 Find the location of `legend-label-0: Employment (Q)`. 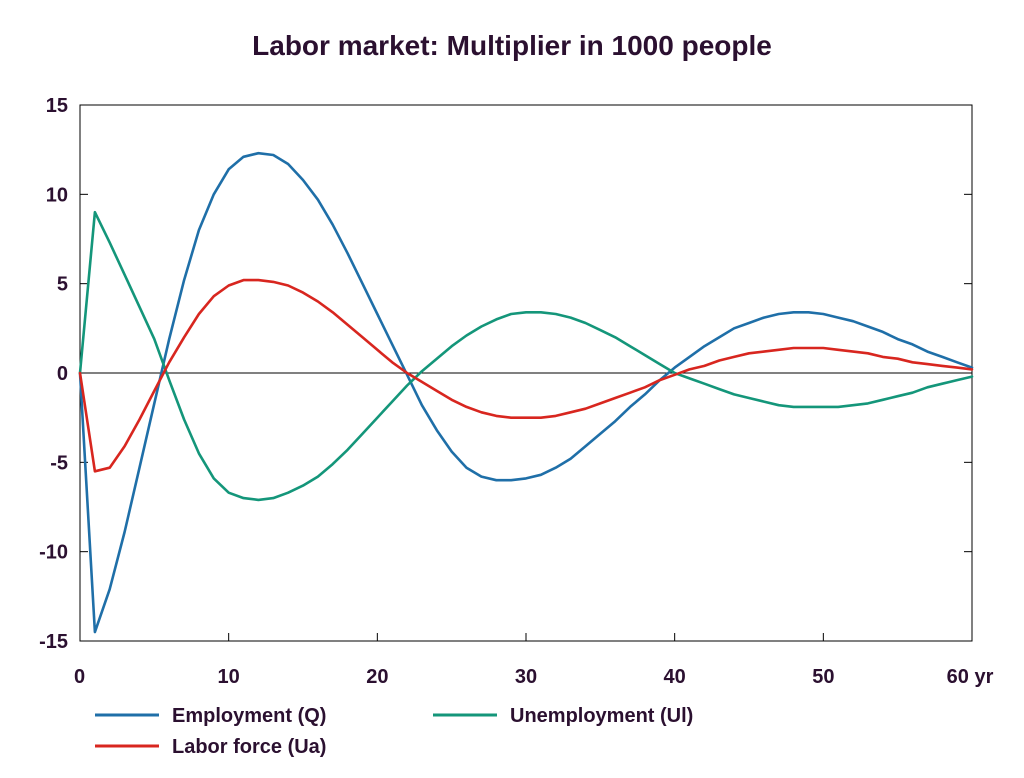

legend-label-0: Employment (Q) is located at coordinates (249, 716).